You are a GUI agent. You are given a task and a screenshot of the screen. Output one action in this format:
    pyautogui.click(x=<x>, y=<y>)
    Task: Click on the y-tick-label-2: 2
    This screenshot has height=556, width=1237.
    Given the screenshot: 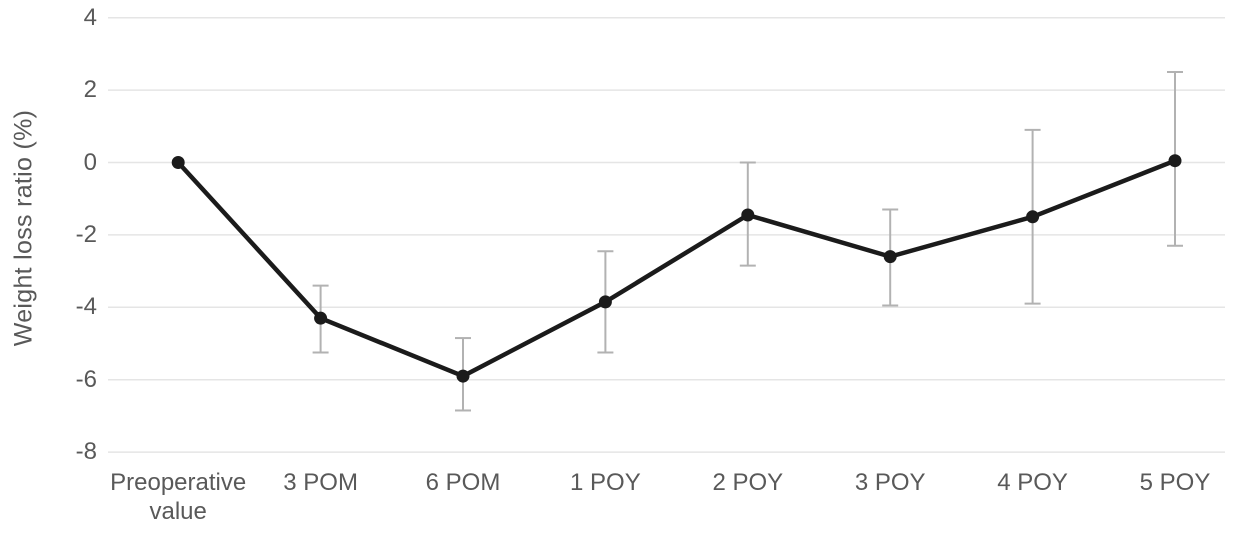 What is the action you would take?
    pyautogui.click(x=90, y=90)
    